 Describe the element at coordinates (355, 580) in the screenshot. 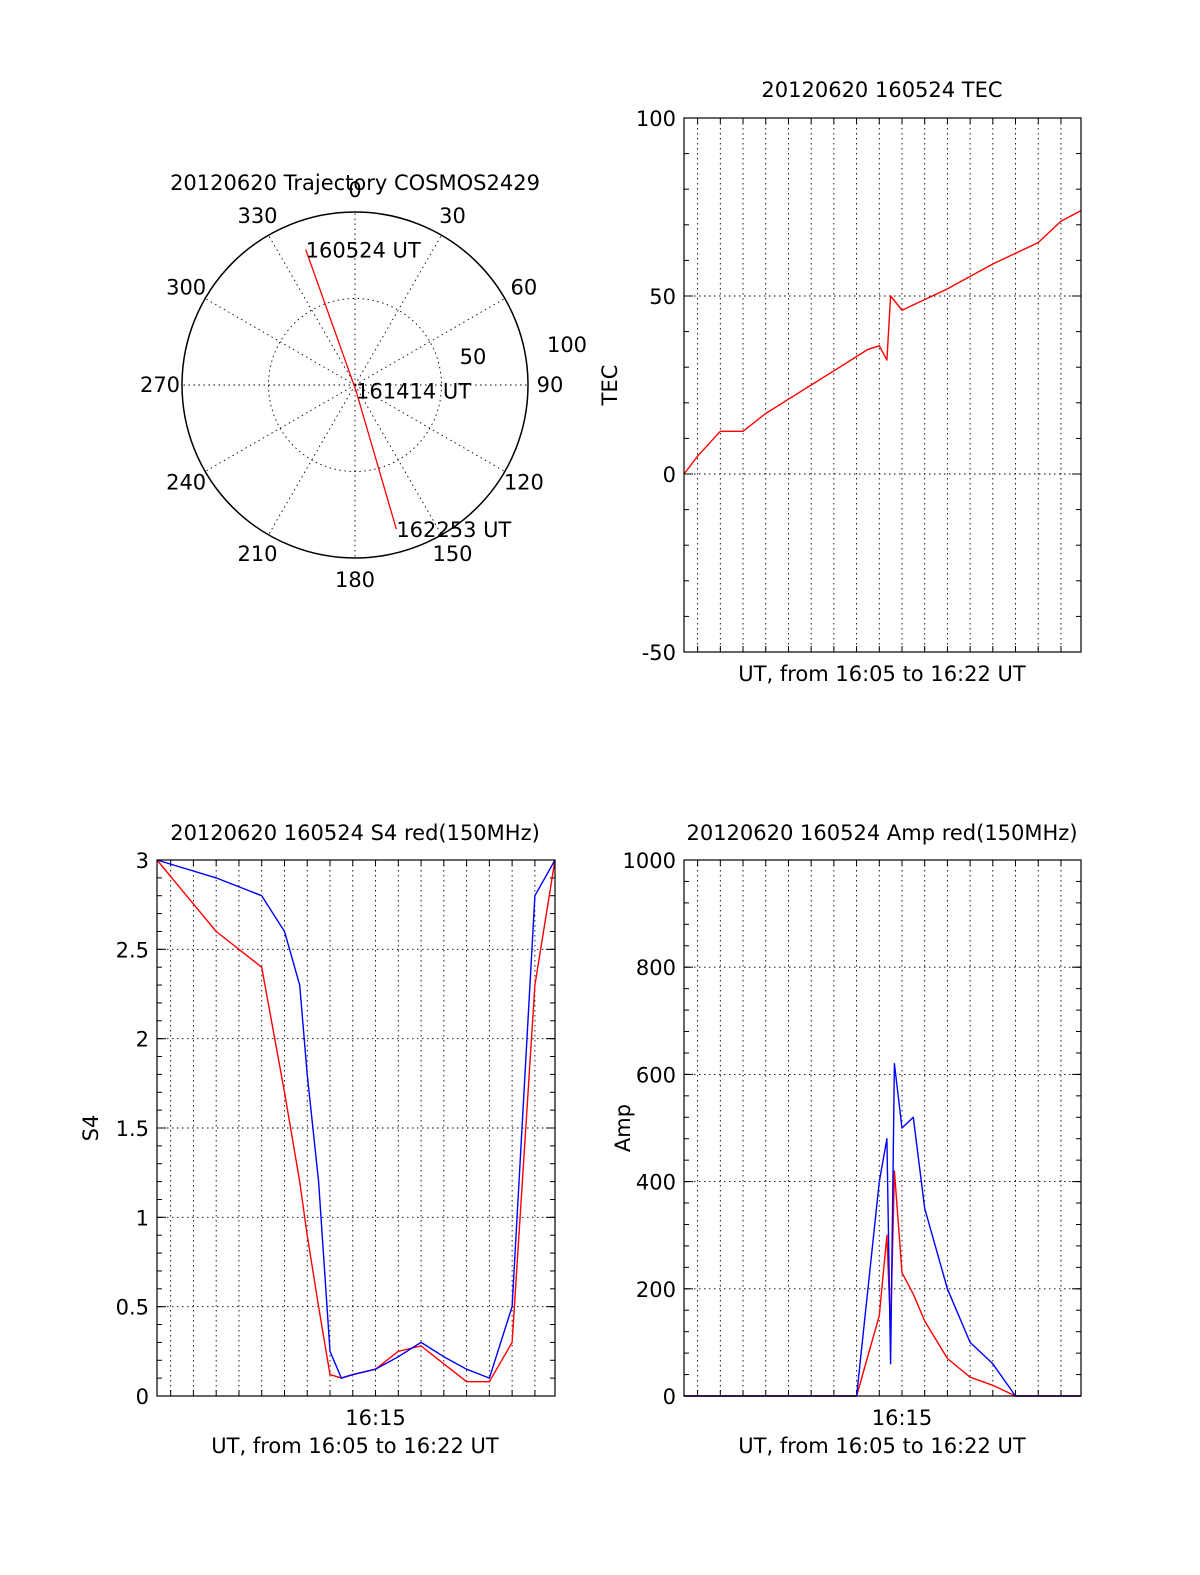

I see `polar-angle-label: 180` at that location.